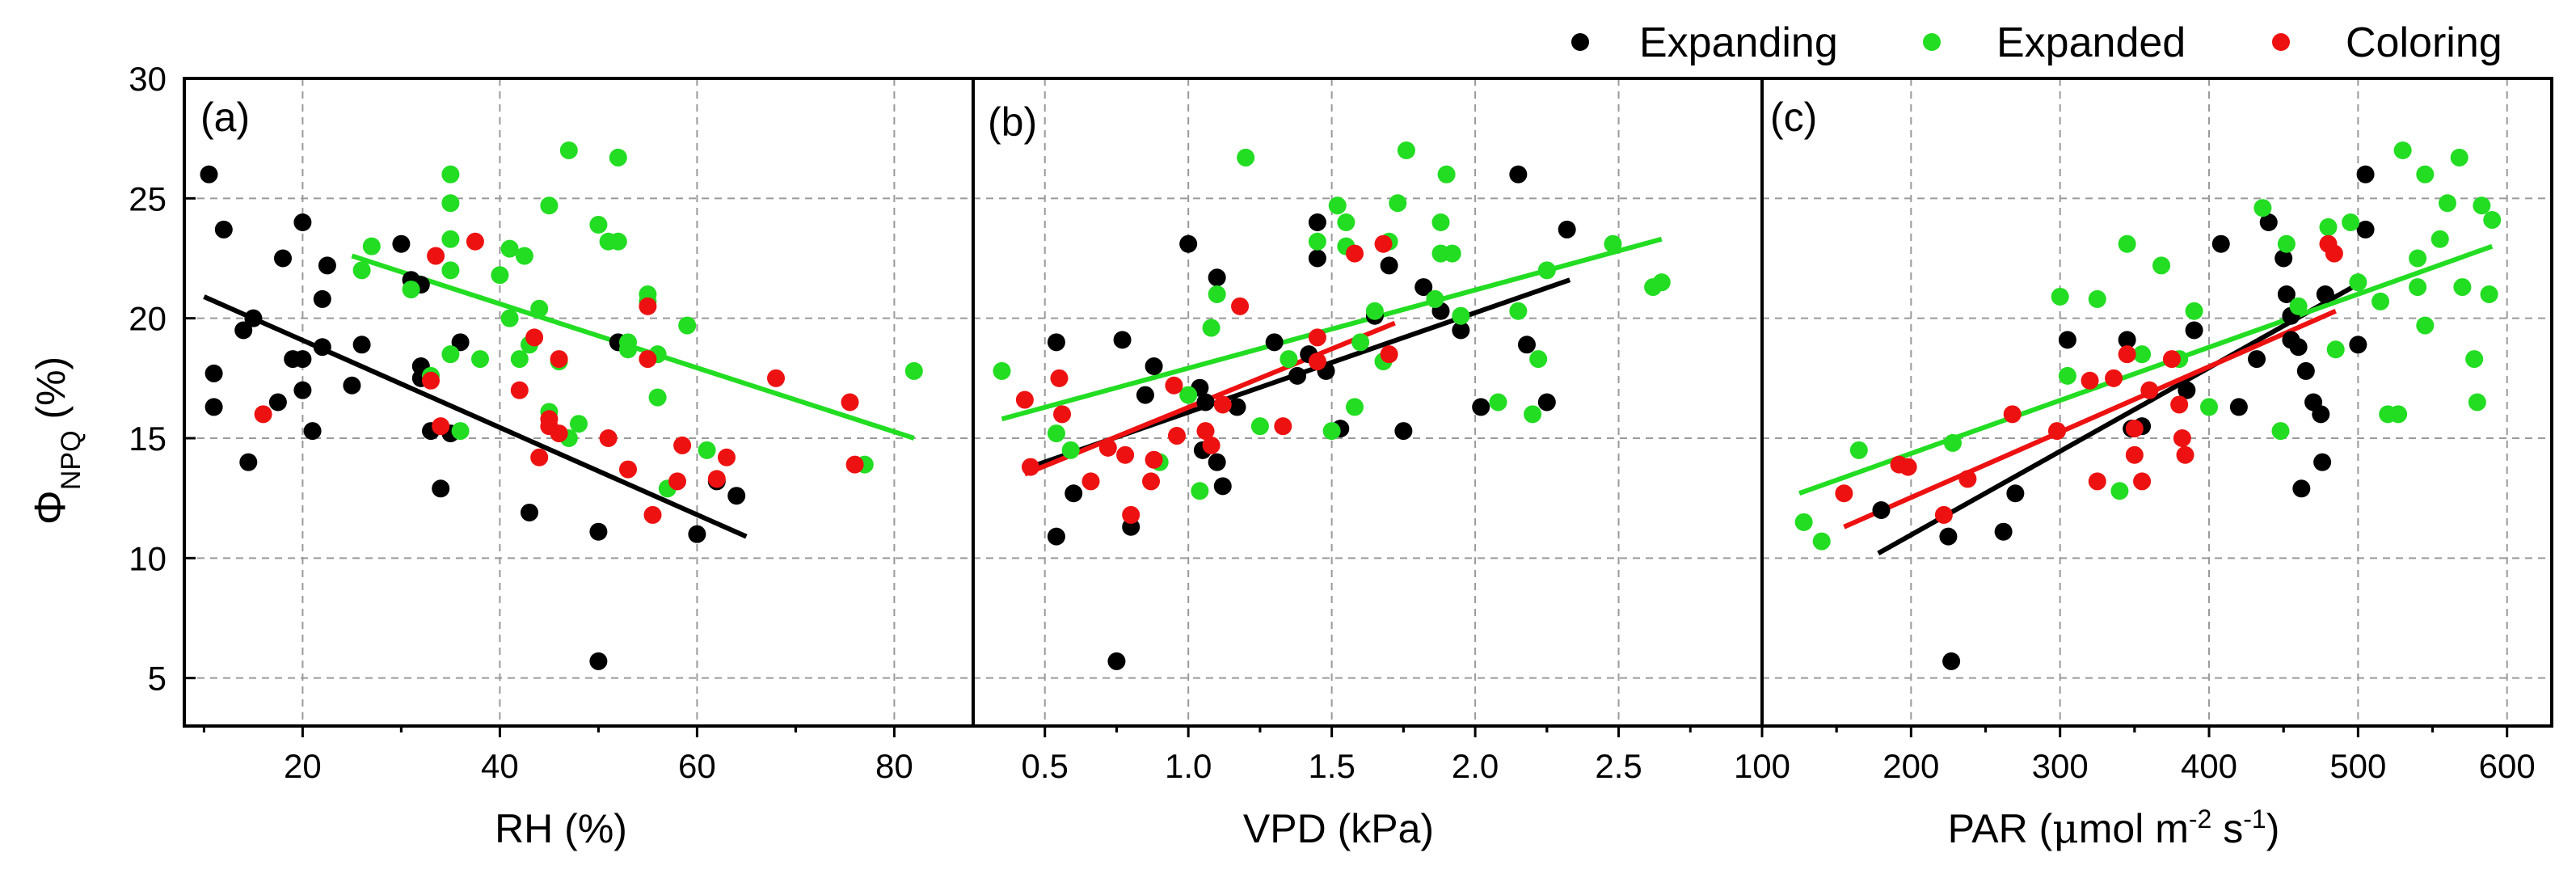  Describe the element at coordinates (148, 79) in the screenshot. I see `y-tick-label: 30` at that location.